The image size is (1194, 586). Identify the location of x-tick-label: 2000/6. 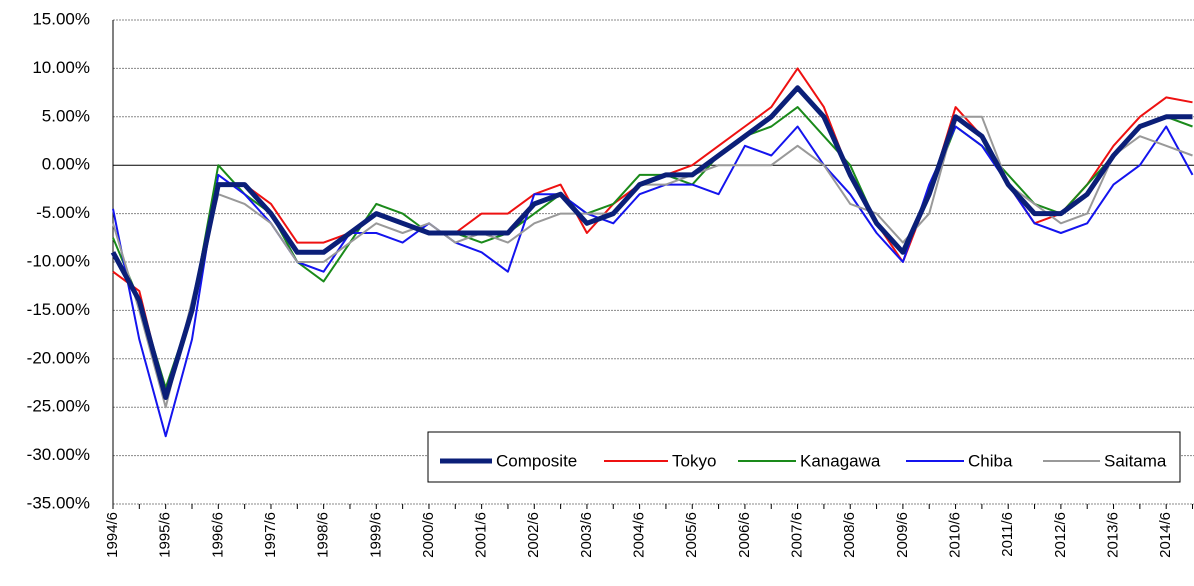
(428, 535).